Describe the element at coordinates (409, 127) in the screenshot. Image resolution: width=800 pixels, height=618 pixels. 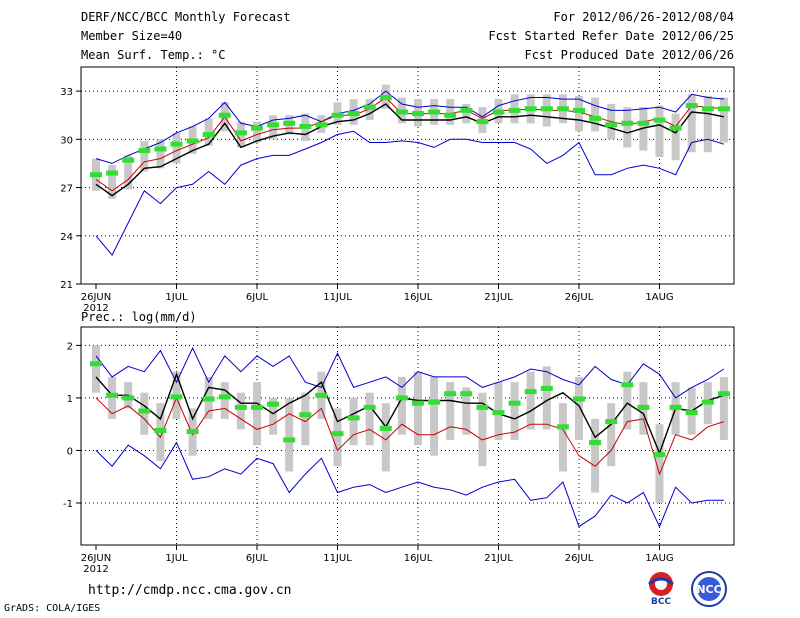
I see `temp-line-max` at that location.